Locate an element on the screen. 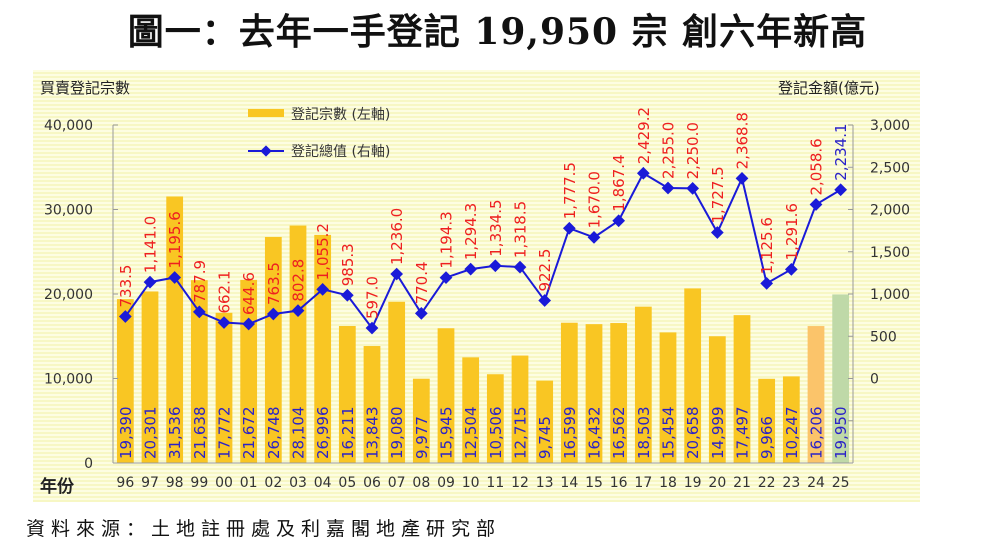  line-label-09: 1,194.3 is located at coordinates (447, 239).